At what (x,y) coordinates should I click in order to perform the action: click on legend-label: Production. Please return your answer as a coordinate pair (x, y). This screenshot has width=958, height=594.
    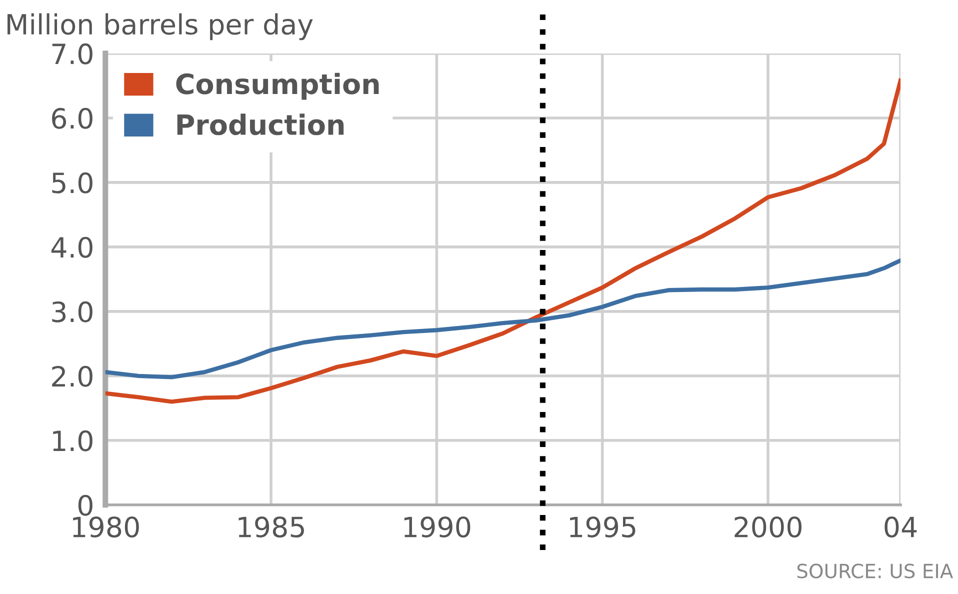
    Looking at the image, I should click on (260, 125).